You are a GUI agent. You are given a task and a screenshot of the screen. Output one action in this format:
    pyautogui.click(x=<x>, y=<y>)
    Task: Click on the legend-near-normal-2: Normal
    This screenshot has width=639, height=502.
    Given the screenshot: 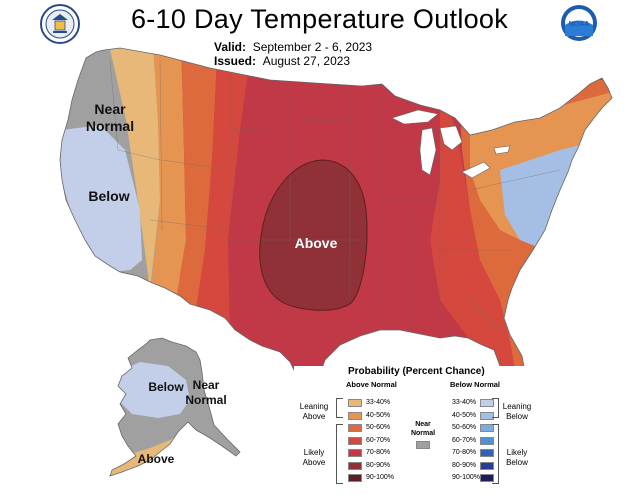 What is the action you would take?
    pyautogui.click(x=423, y=433)
    